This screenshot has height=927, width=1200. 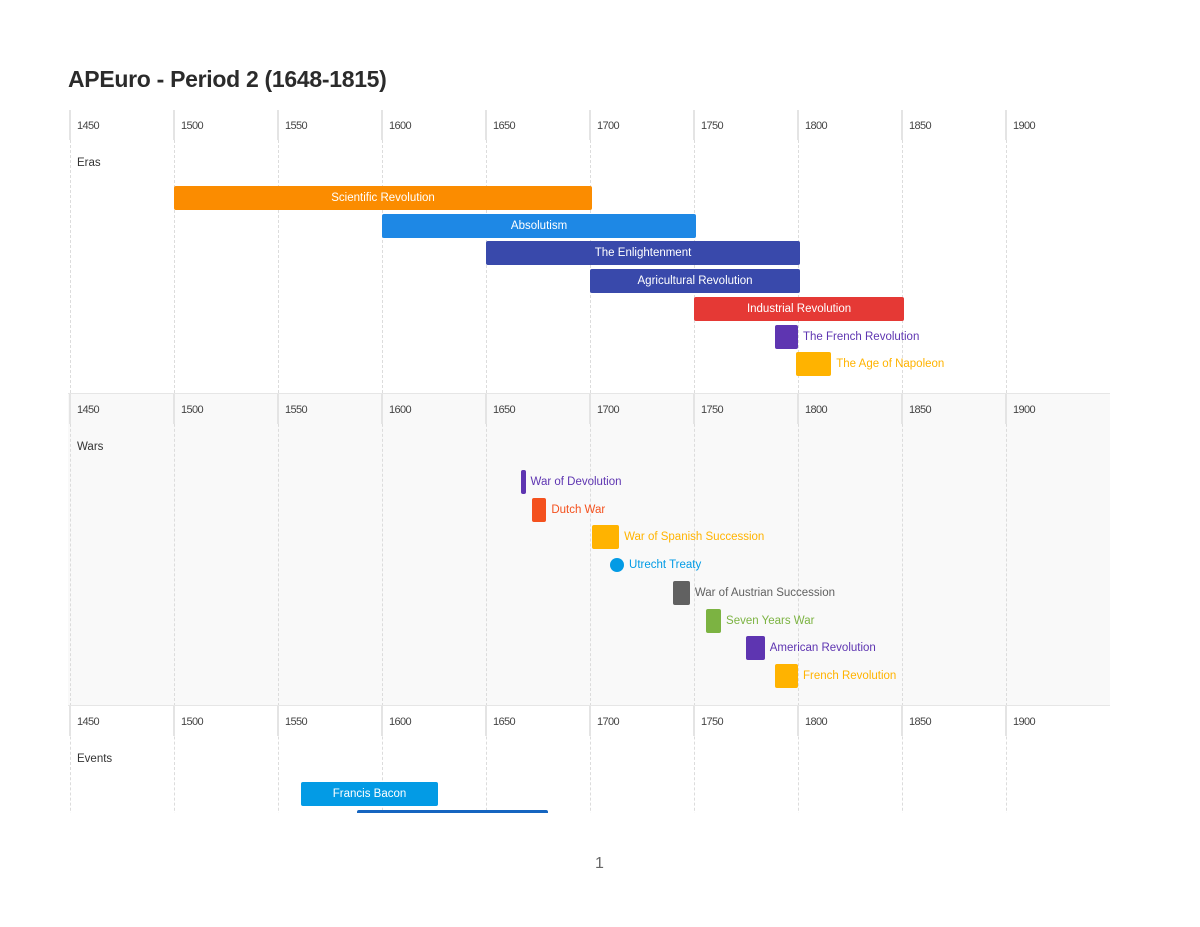 I want to click on bar-label: The French Revolution, so click(x=861, y=336).